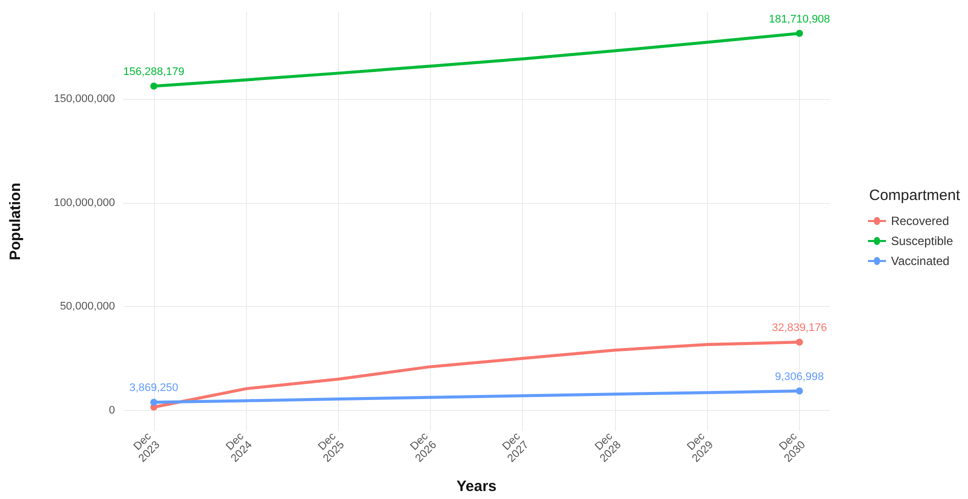  What do you see at coordinates (84, 99) in the screenshot?
I see `y-tick-label: 150,000,000` at bounding box center [84, 99].